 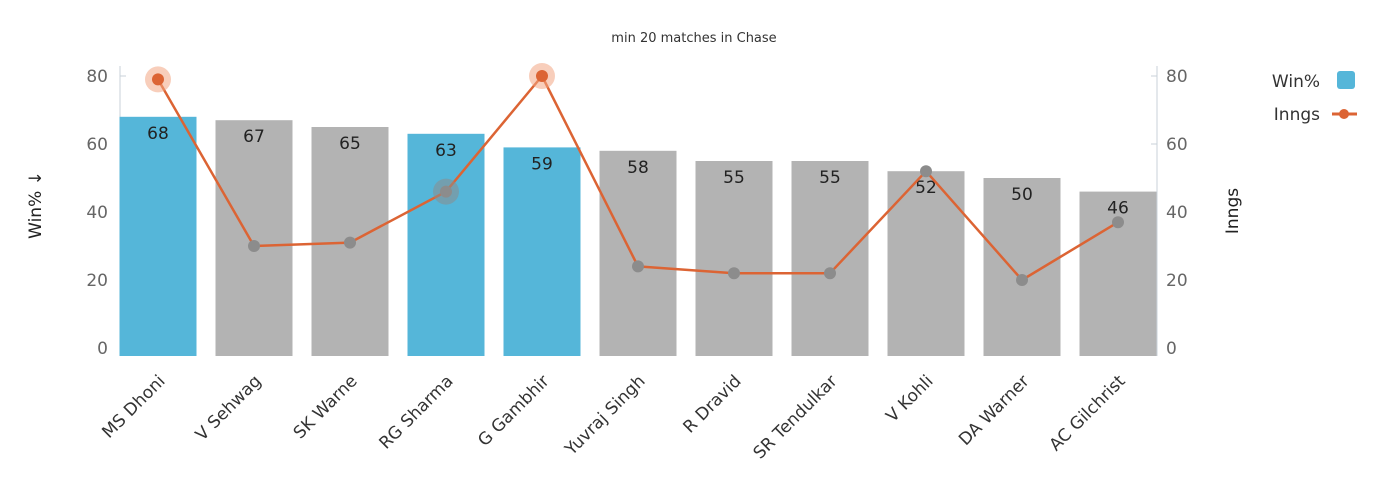 What do you see at coordinates (1088, 413) in the screenshot?
I see `x-axis-tick-label: AC Gilchrist` at bounding box center [1088, 413].